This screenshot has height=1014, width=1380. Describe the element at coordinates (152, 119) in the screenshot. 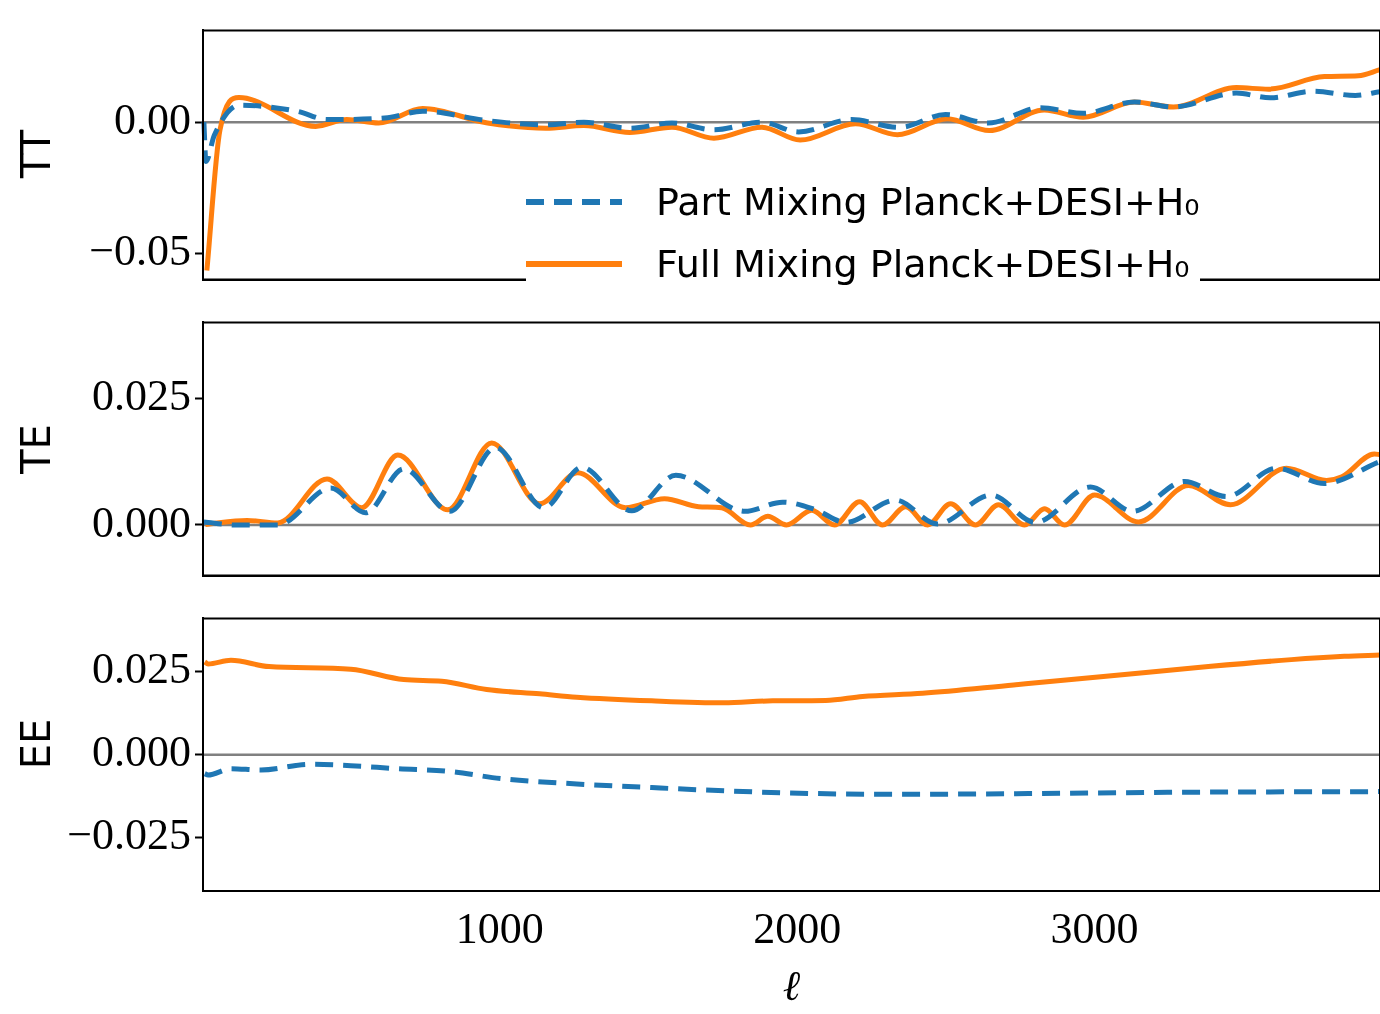

I see `y-tick-label: 0.00` at that location.